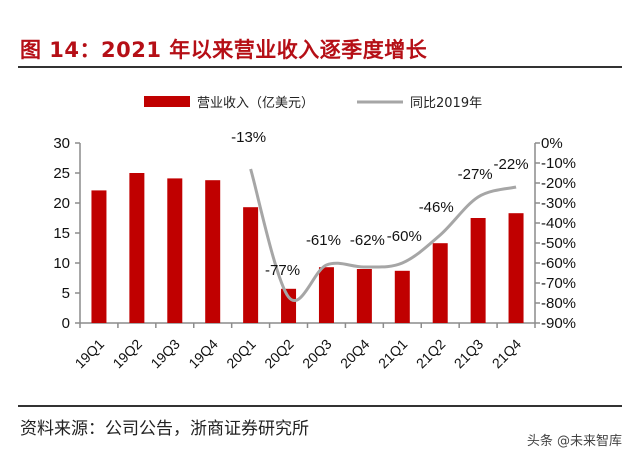 The height and width of the screenshot is (460, 640). What do you see at coordinates (282, 270) in the screenshot?
I see `data-label-20Q2: -77%` at bounding box center [282, 270].